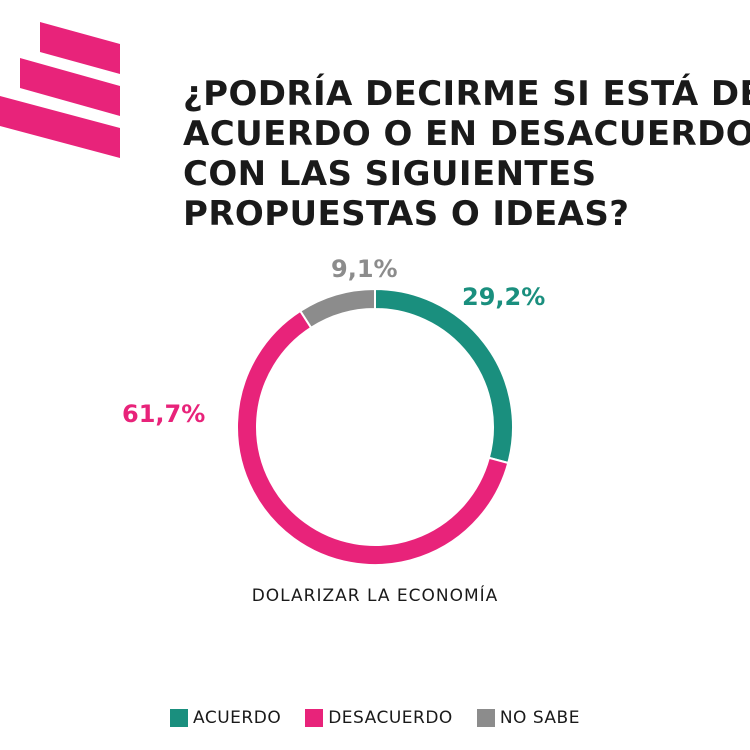 This screenshot has width=750, height=750. What do you see at coordinates (60, 90) in the screenshot?
I see `brand-logo-icon` at bounding box center [60, 90].